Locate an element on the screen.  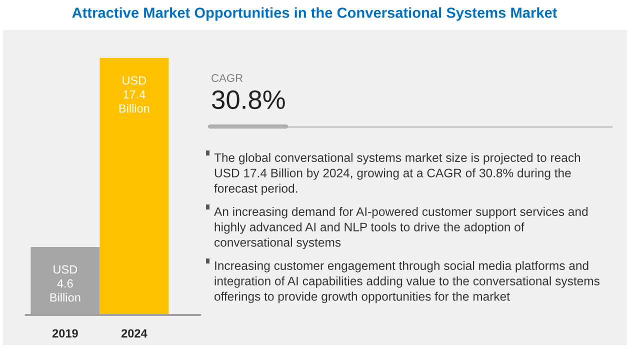
text: Increasing customer engagement through social media platforms and integration of AI capabilities adding value to the conversational systems offerings to provide growth opportunities for the market is located at coordinates (407, 282).